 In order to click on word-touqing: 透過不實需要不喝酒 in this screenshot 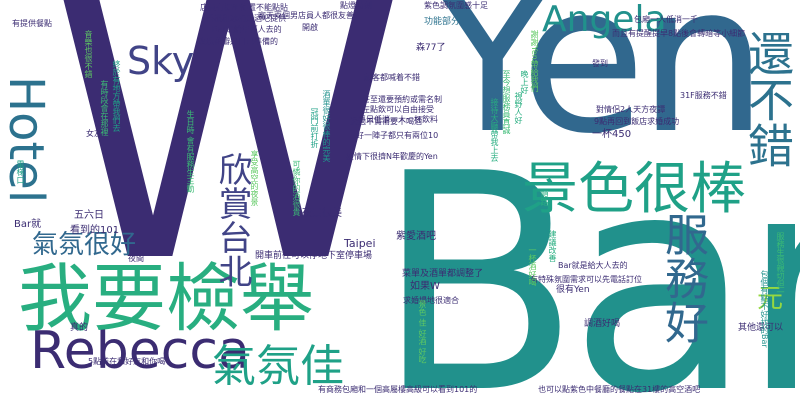, I will do `click(386, 121)`.